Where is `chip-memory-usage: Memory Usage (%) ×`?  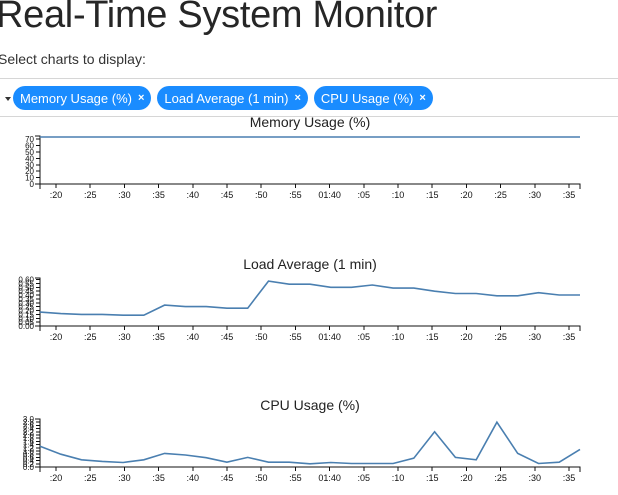
chip-memory-usage: Memory Usage (%) × is located at coordinates (82, 98).